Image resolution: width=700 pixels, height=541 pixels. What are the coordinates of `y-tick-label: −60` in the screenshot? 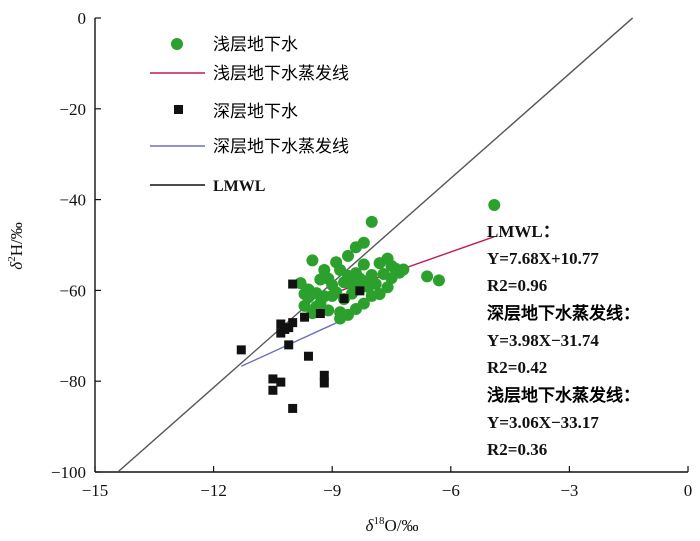 It's located at (72, 290).